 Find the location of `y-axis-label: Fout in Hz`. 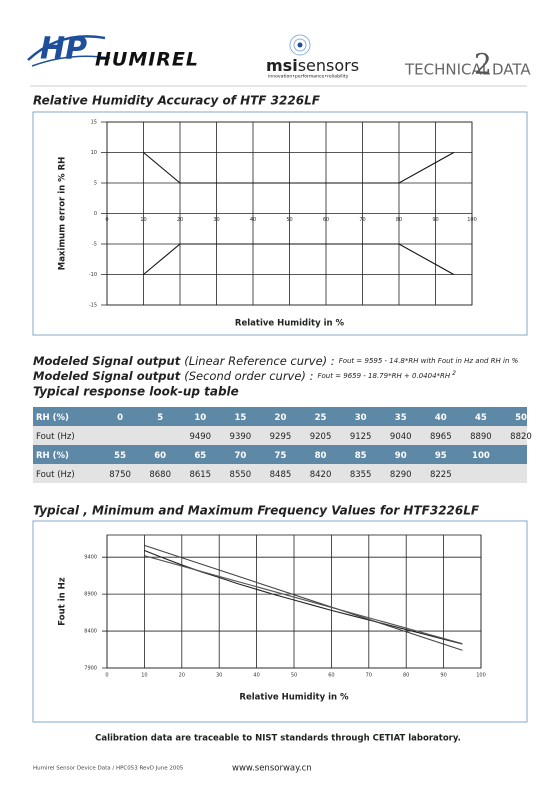

y-axis-label: Fout in Hz is located at coordinates (63, 601).